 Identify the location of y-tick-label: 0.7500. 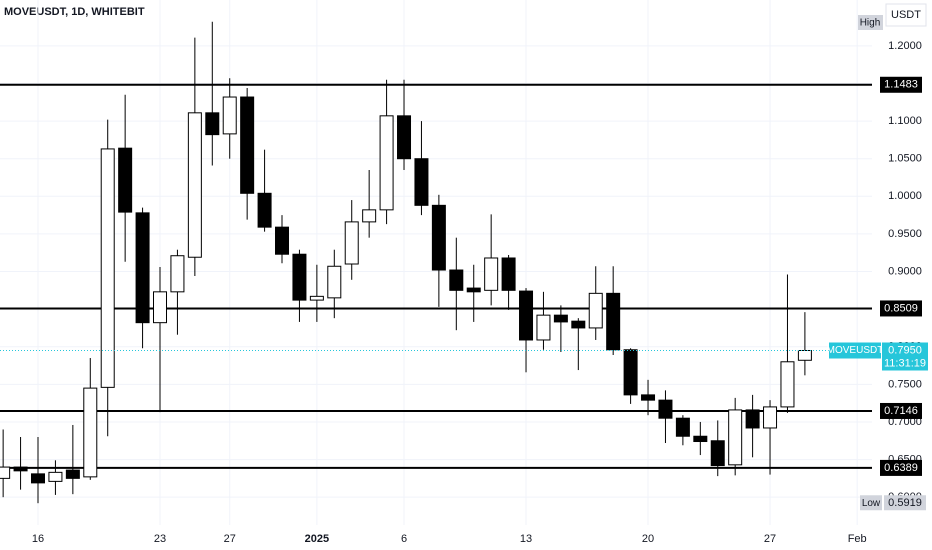
(905, 384).